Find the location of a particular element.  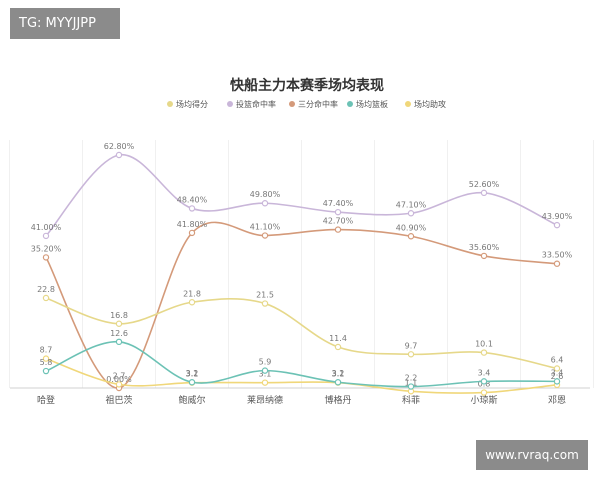

data-label: 47.10% is located at coordinates (411, 204).